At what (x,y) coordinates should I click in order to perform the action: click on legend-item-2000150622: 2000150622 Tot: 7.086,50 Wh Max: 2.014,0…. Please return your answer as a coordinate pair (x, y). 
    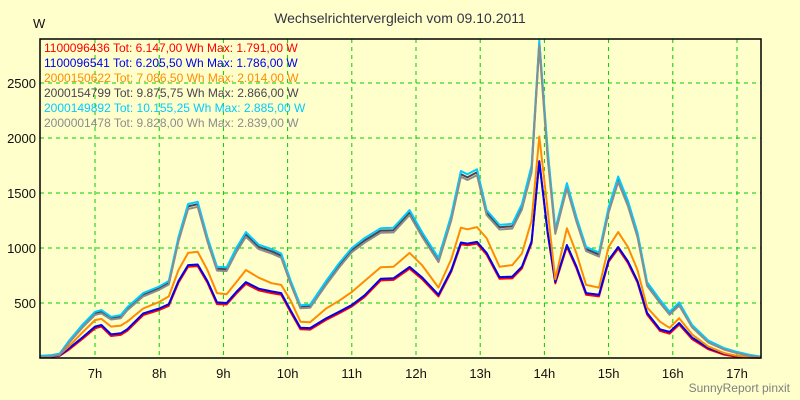
    Looking at the image, I should click on (171, 78).